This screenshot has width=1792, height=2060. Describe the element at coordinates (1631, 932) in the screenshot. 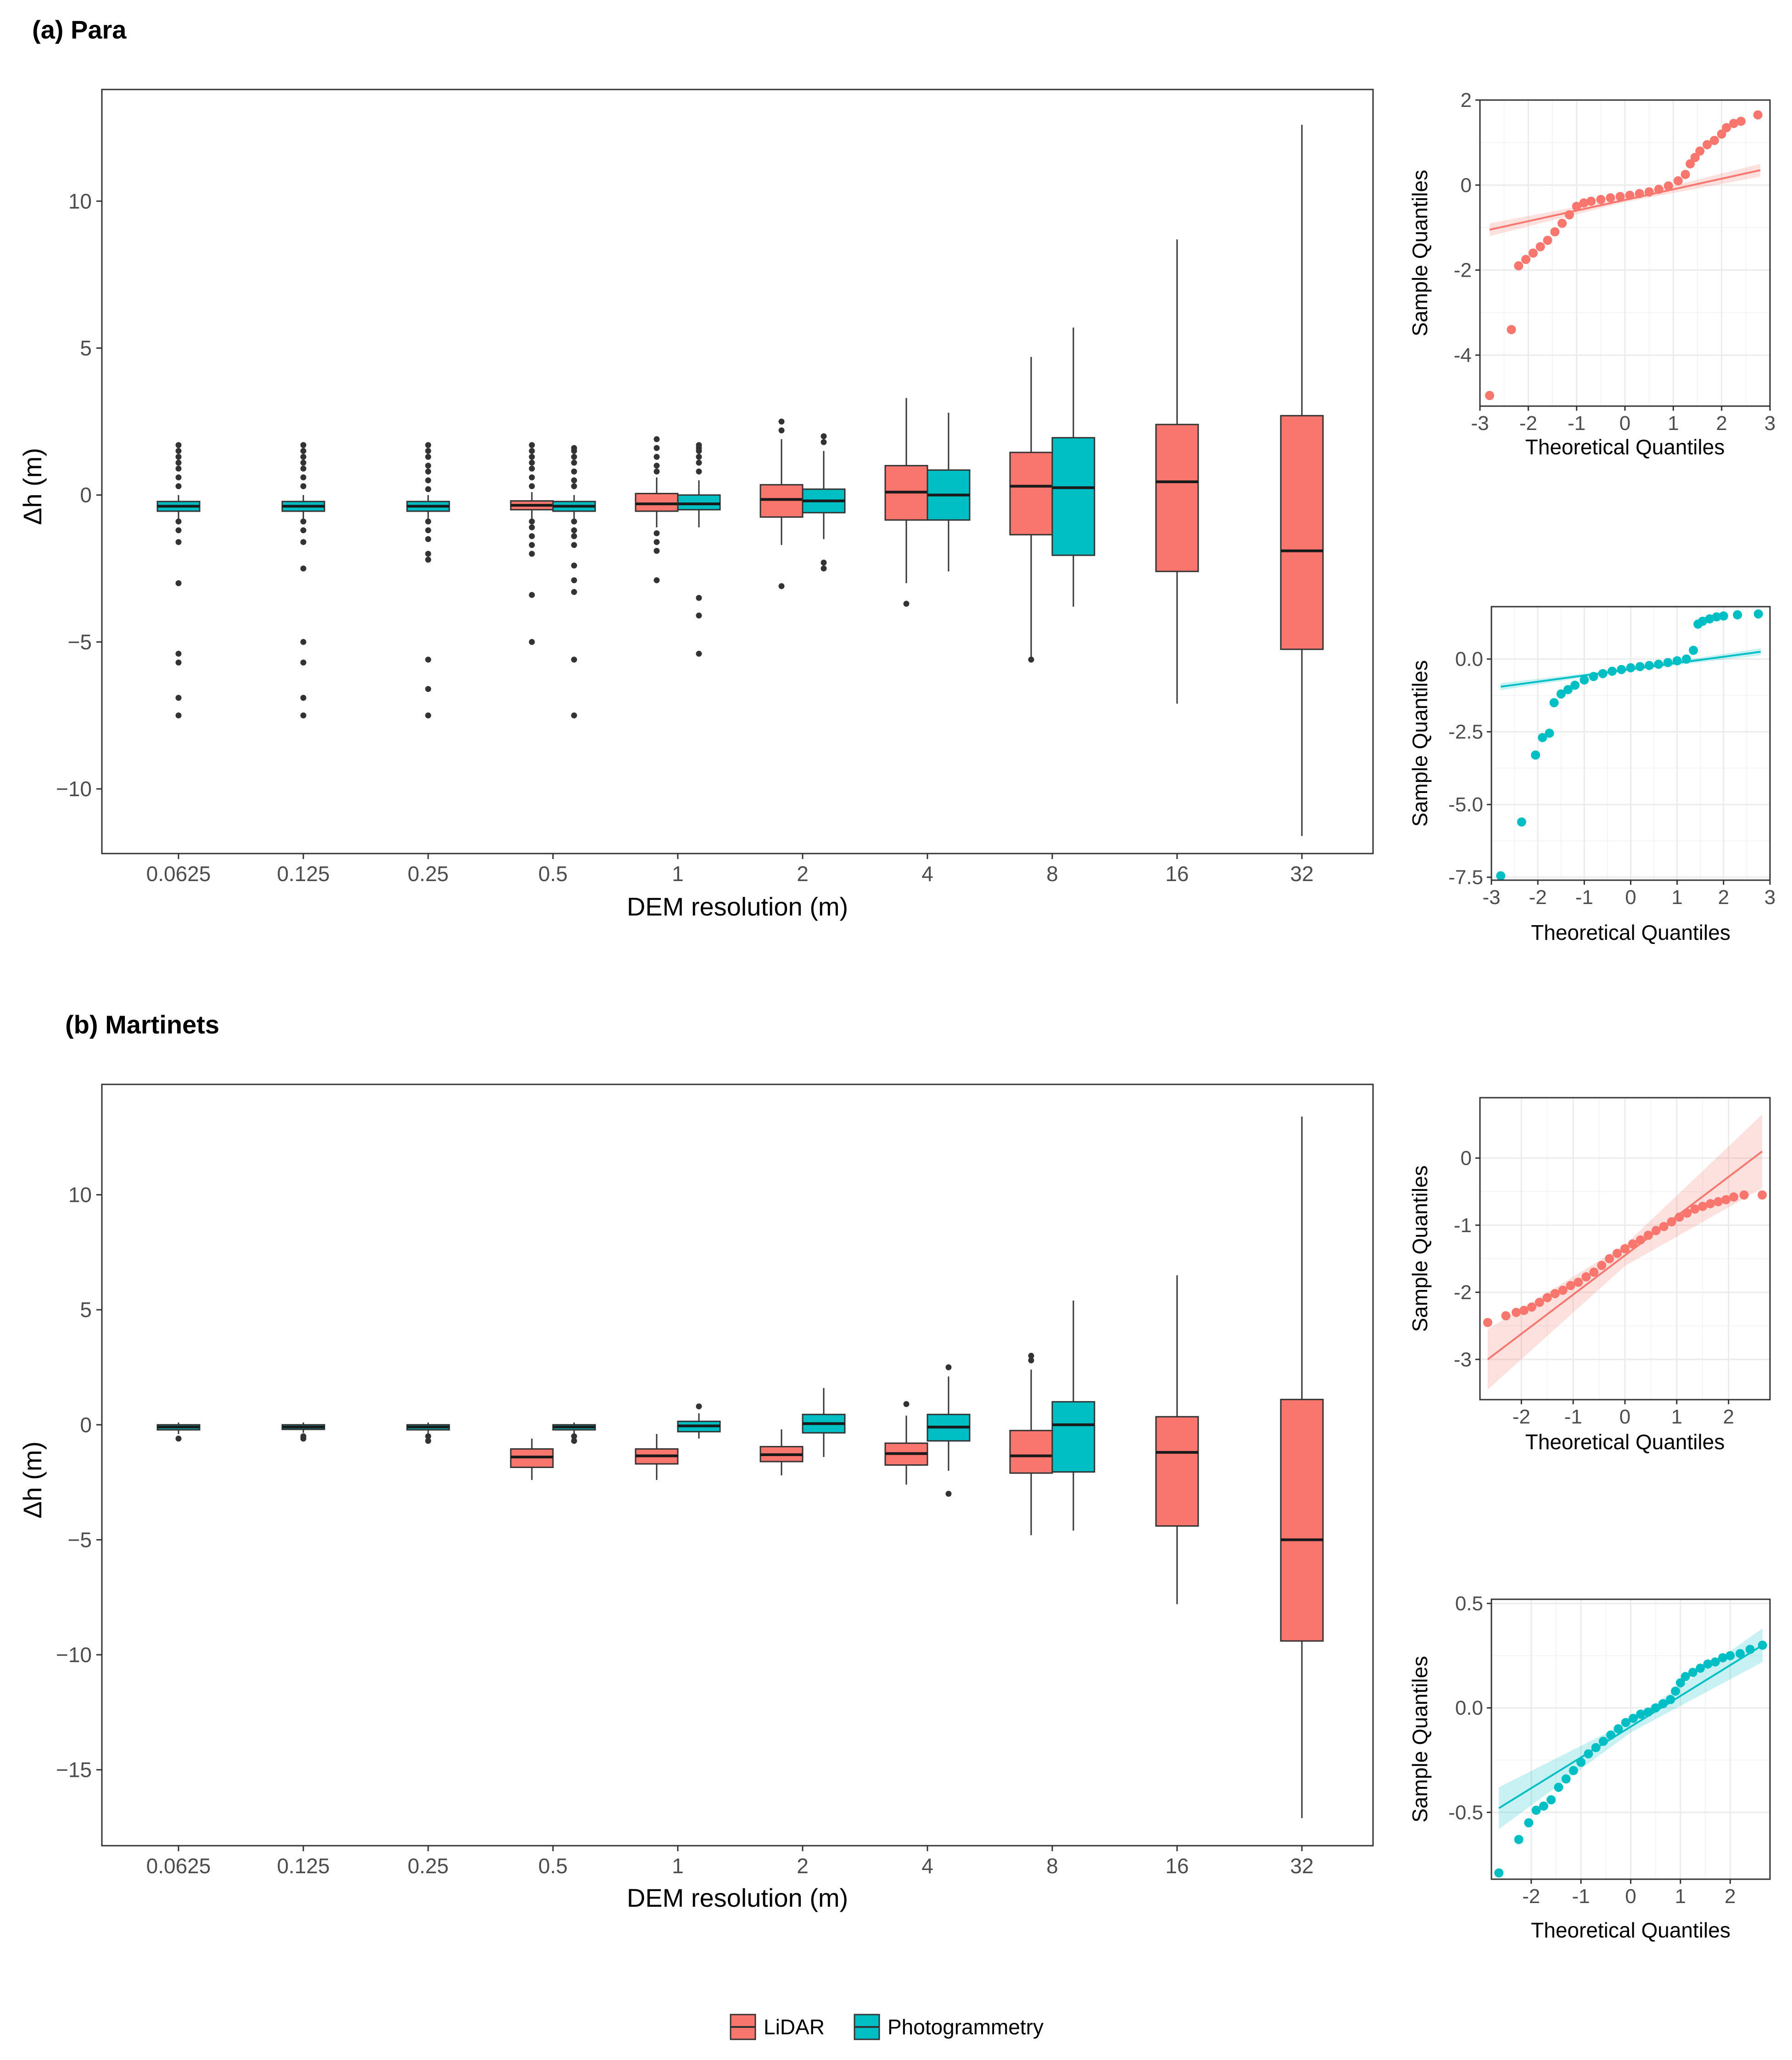

I see `qq-x-axis-title: Theoretical Quantiles` at that location.